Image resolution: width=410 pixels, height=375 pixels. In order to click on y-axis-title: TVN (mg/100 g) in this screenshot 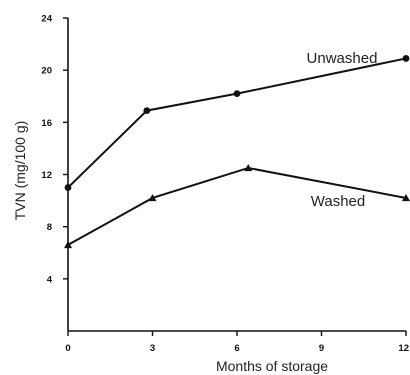, I will do `click(20, 171)`.